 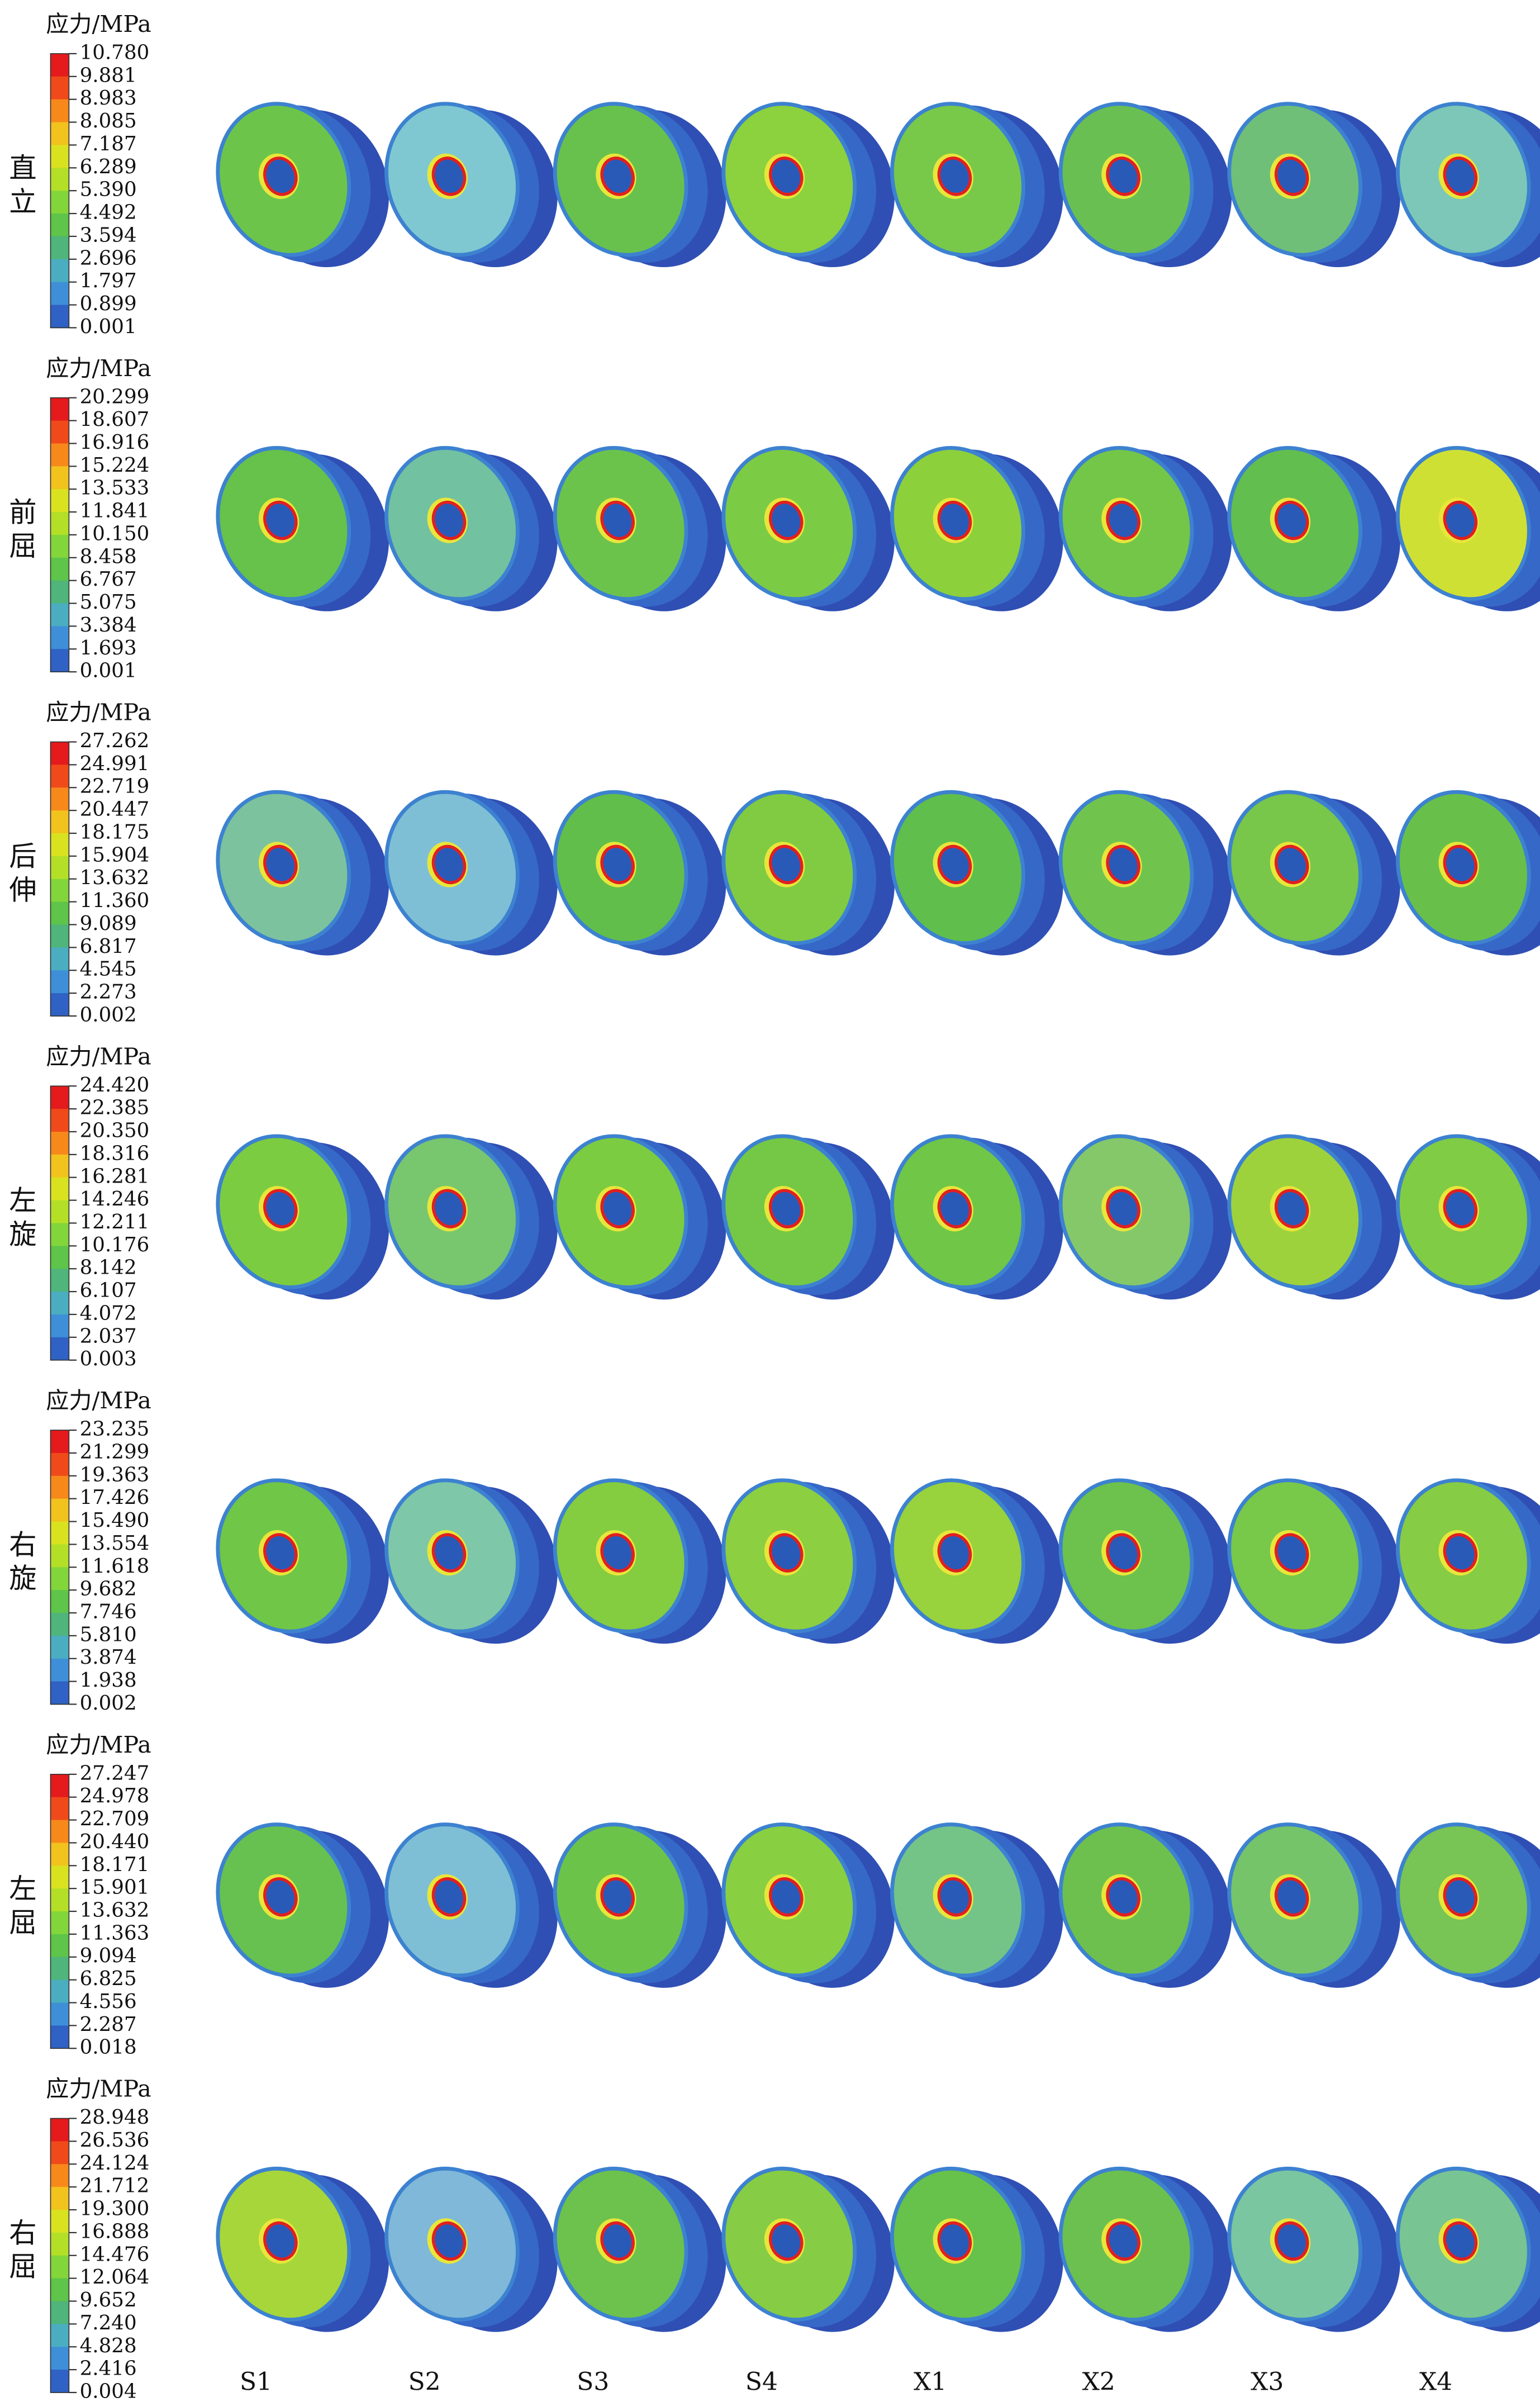 I want to click on column-label: X2, so click(x=1099, y=2382).